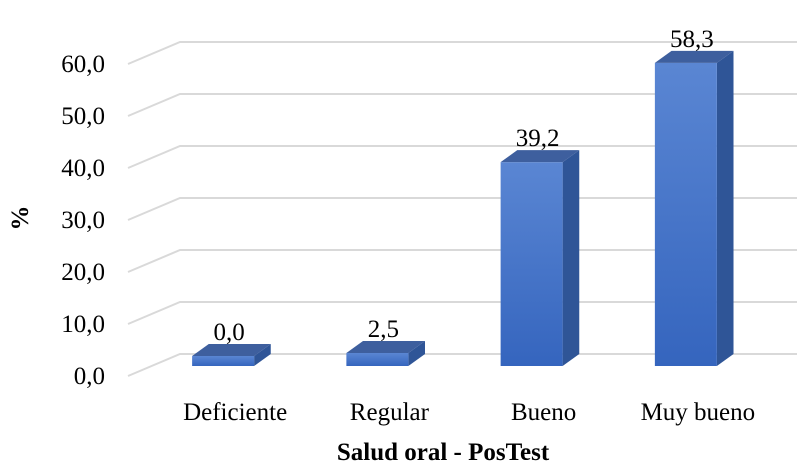 This screenshot has height=466, width=797. What do you see at coordinates (83, 168) in the screenshot?
I see `y-tick-label: 40,0` at bounding box center [83, 168].